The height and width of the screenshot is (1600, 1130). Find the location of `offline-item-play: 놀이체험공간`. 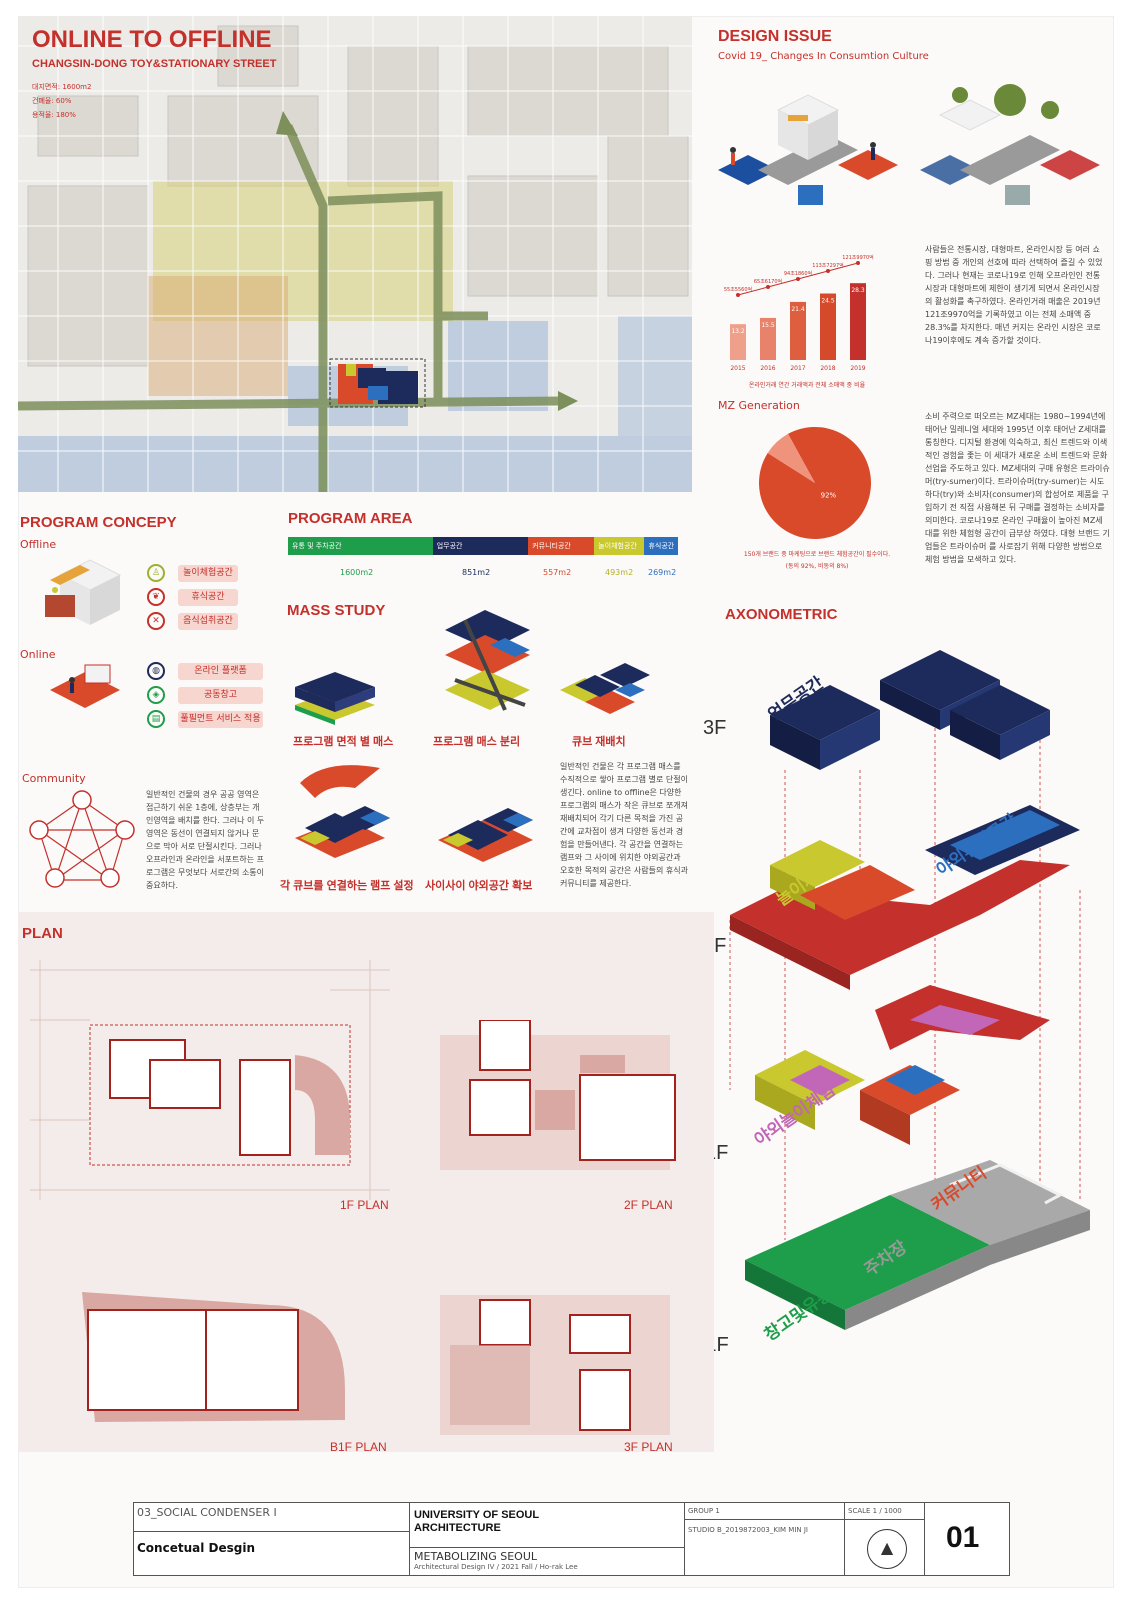

offline-item-play: 놀이체험공간 is located at coordinates (208, 573).